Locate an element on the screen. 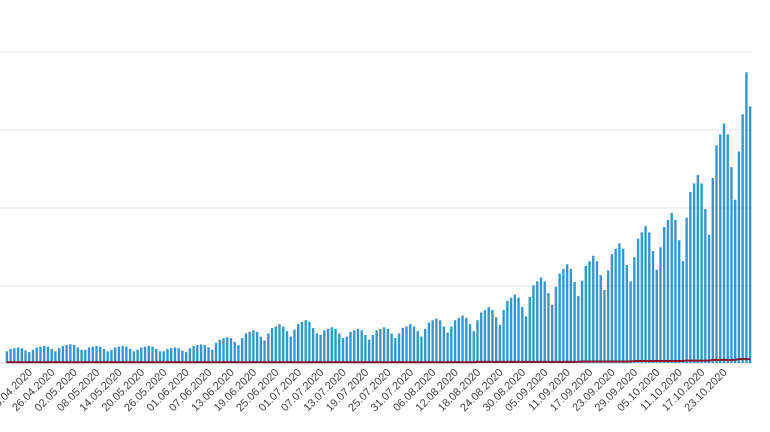 The width and height of the screenshot is (770, 432). line is located at coordinates (378, 361).